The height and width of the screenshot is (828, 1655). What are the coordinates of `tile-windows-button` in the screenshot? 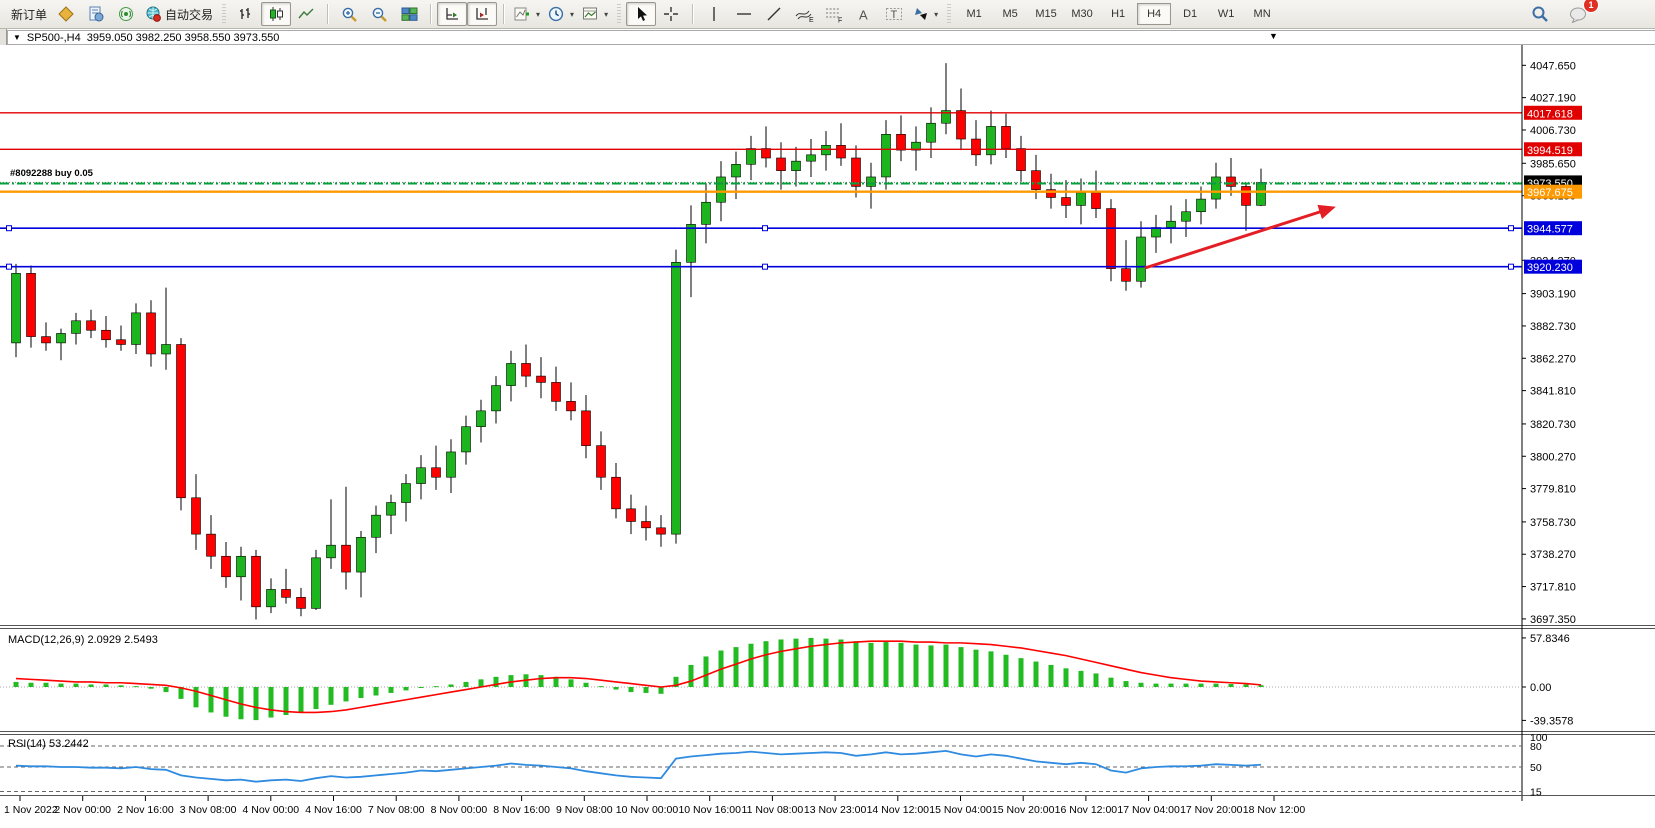 It's located at (409, 14).